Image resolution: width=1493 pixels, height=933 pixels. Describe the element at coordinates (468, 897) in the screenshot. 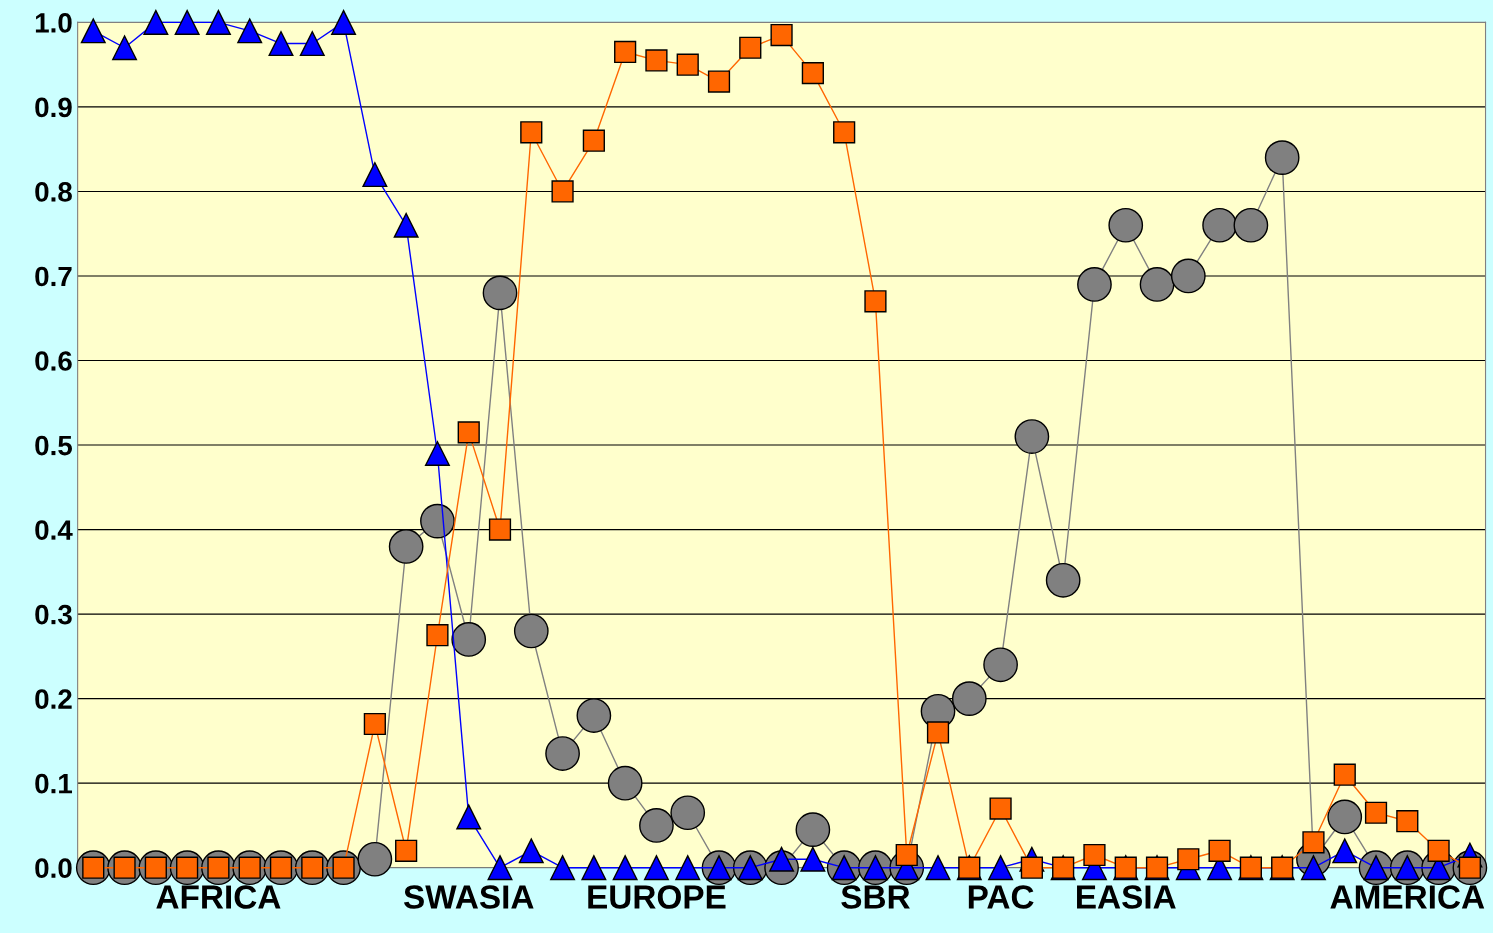

I see `x-tick-label: SWASIA` at that location.